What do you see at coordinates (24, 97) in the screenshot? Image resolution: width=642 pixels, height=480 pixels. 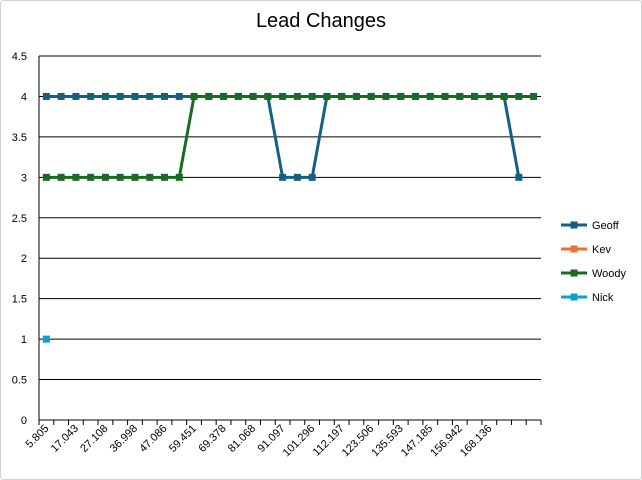 I see `y-tick-label: 4` at bounding box center [24, 97].